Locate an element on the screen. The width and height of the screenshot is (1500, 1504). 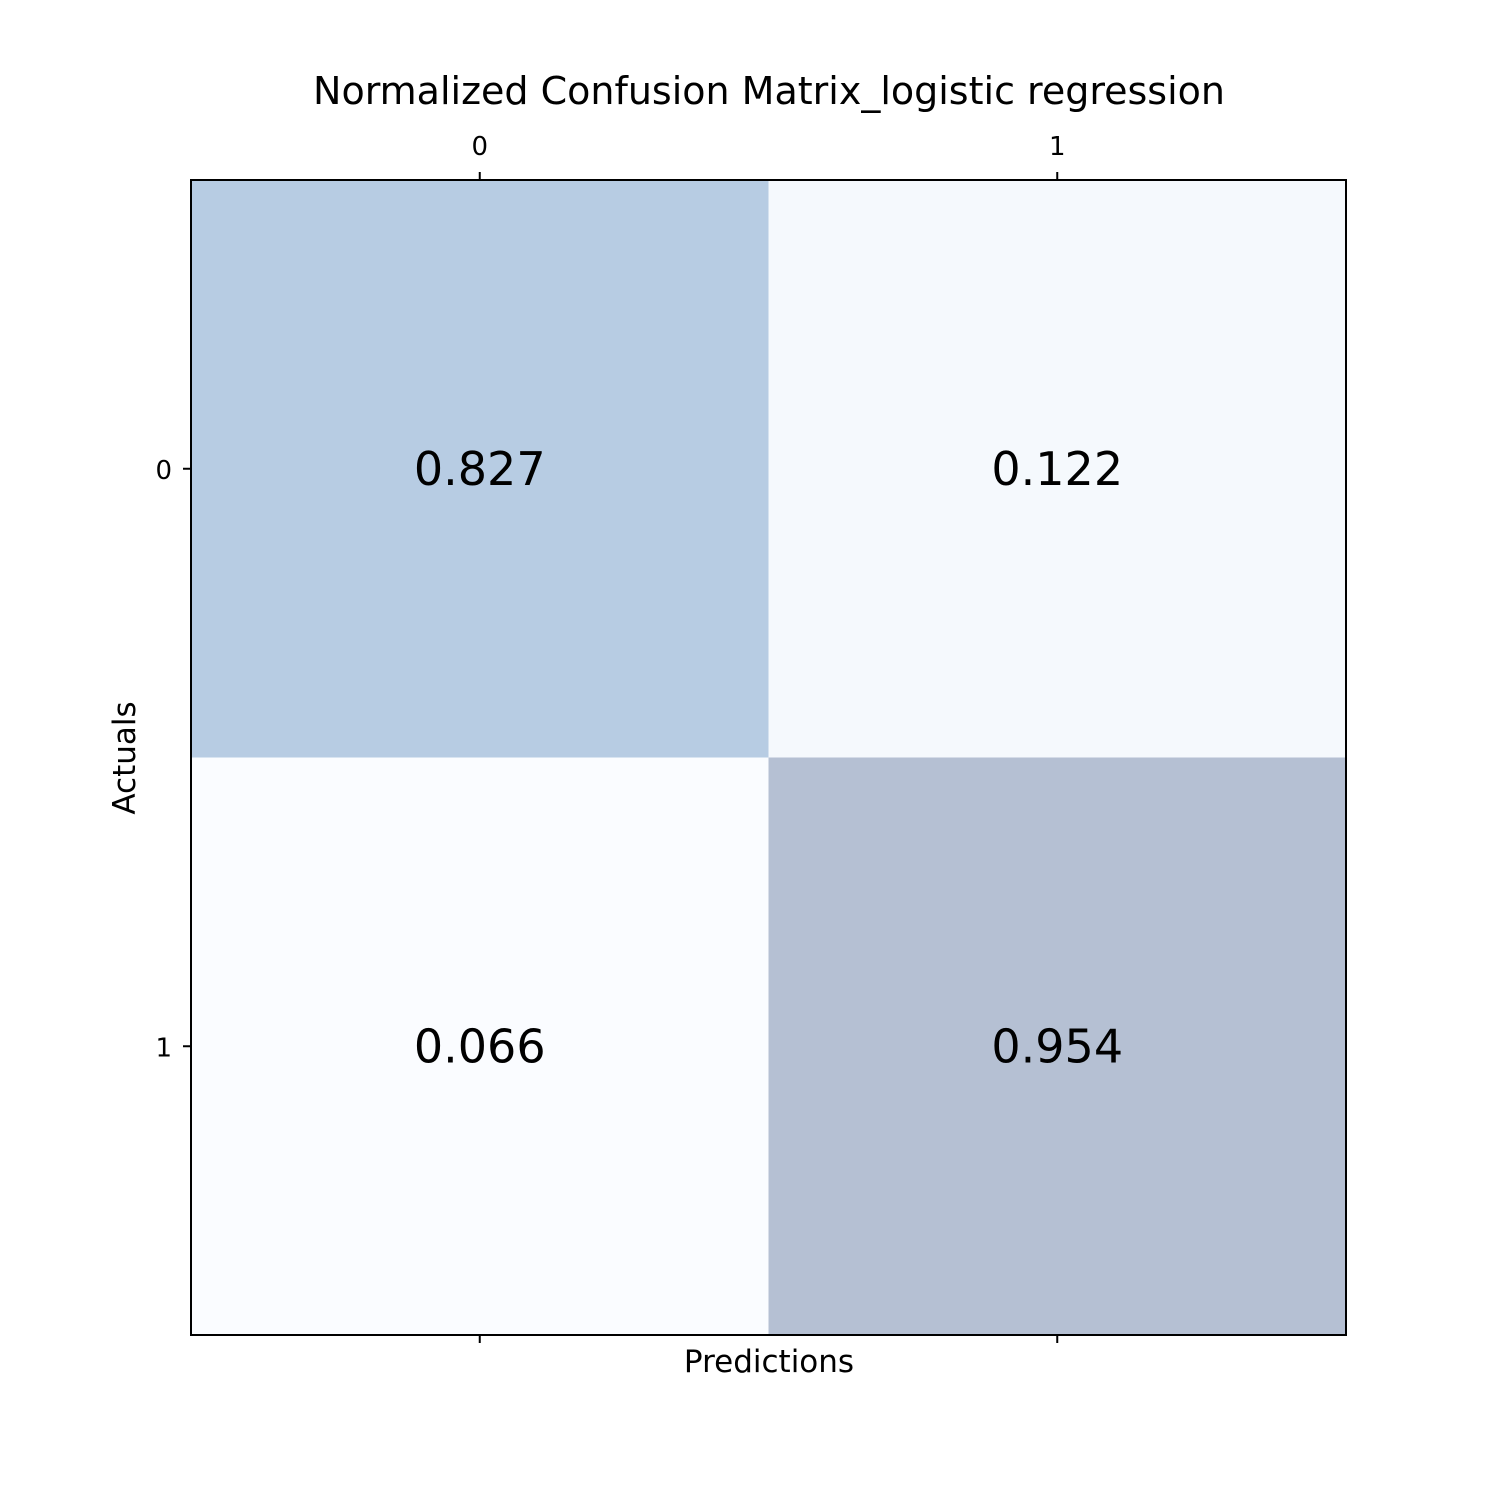
x-tick-label-1: 1 is located at coordinates (1057, 147).